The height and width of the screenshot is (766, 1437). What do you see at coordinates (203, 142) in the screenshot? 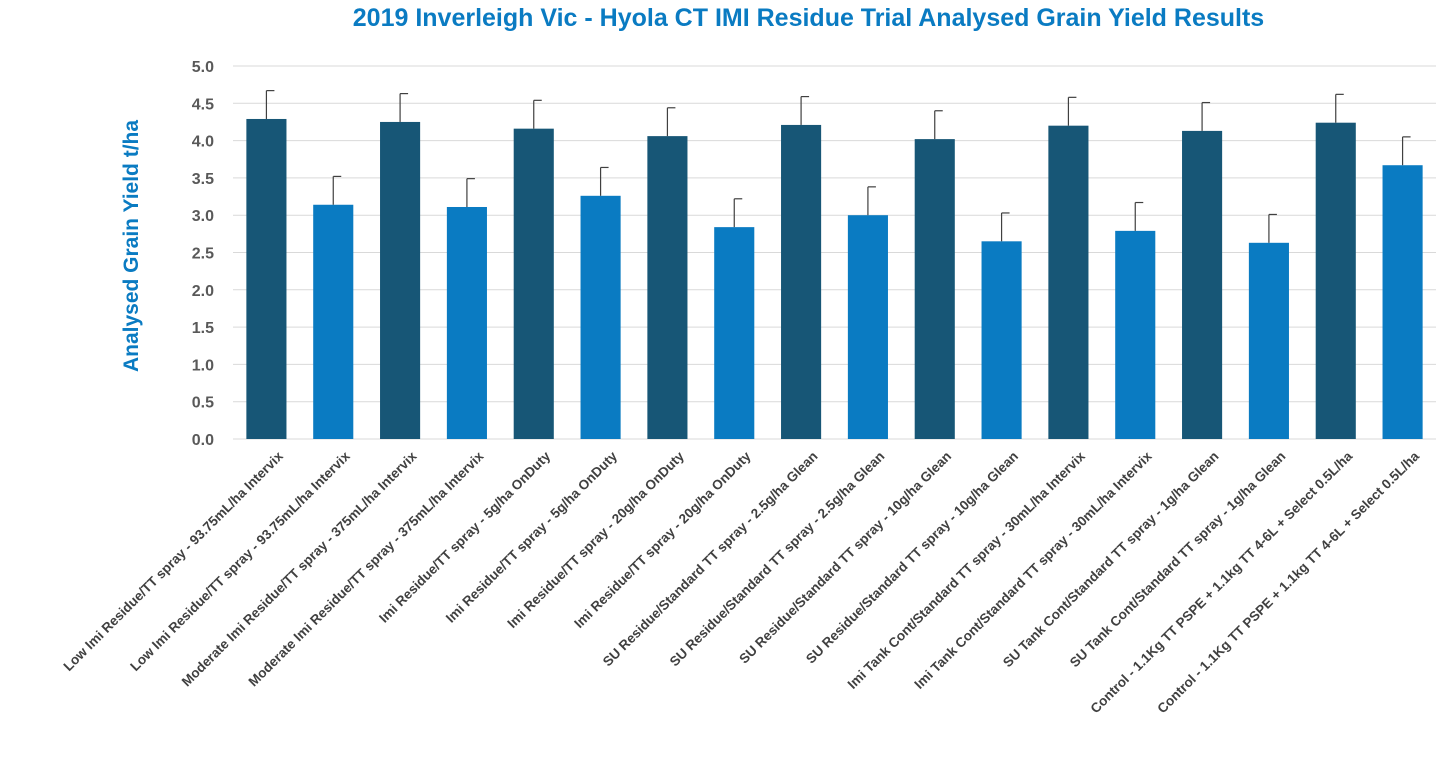
I see `y-tick-label: 4.0` at bounding box center [203, 142].